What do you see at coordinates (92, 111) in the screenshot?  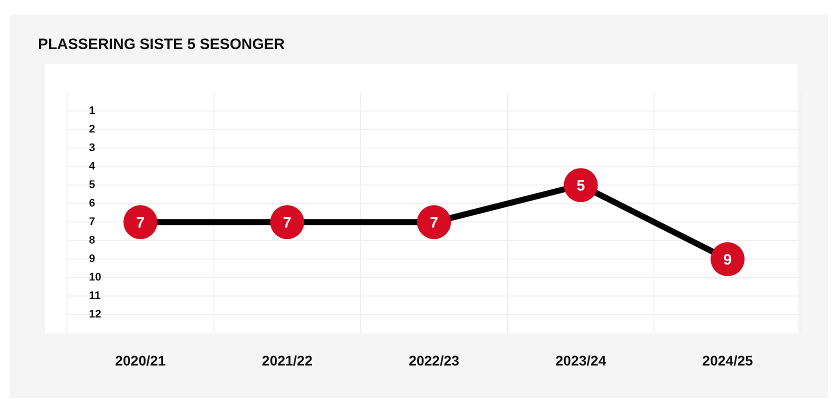 I see `y-tick-label: 1` at bounding box center [92, 111].